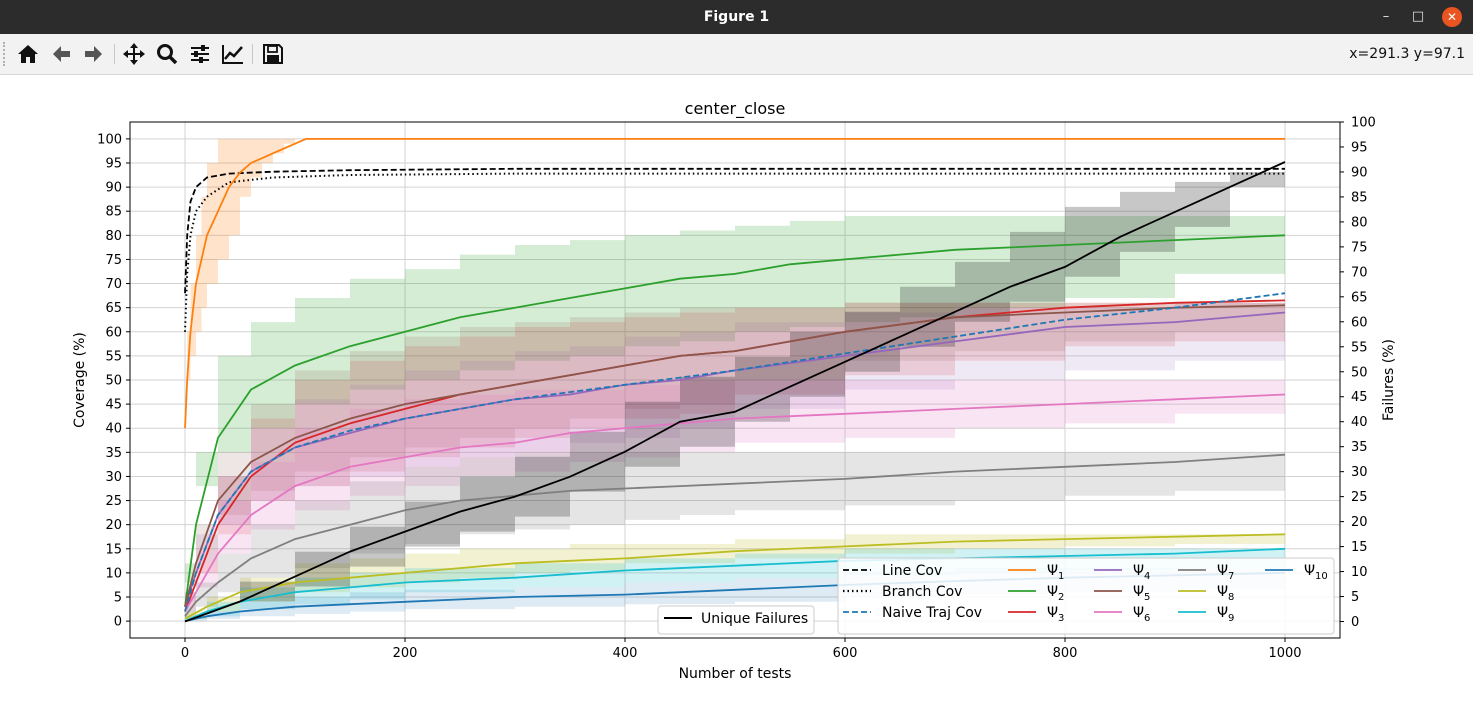 Image resolution: width=1473 pixels, height=713 pixels. I want to click on x-tick-label: 1000, so click(1284, 653).